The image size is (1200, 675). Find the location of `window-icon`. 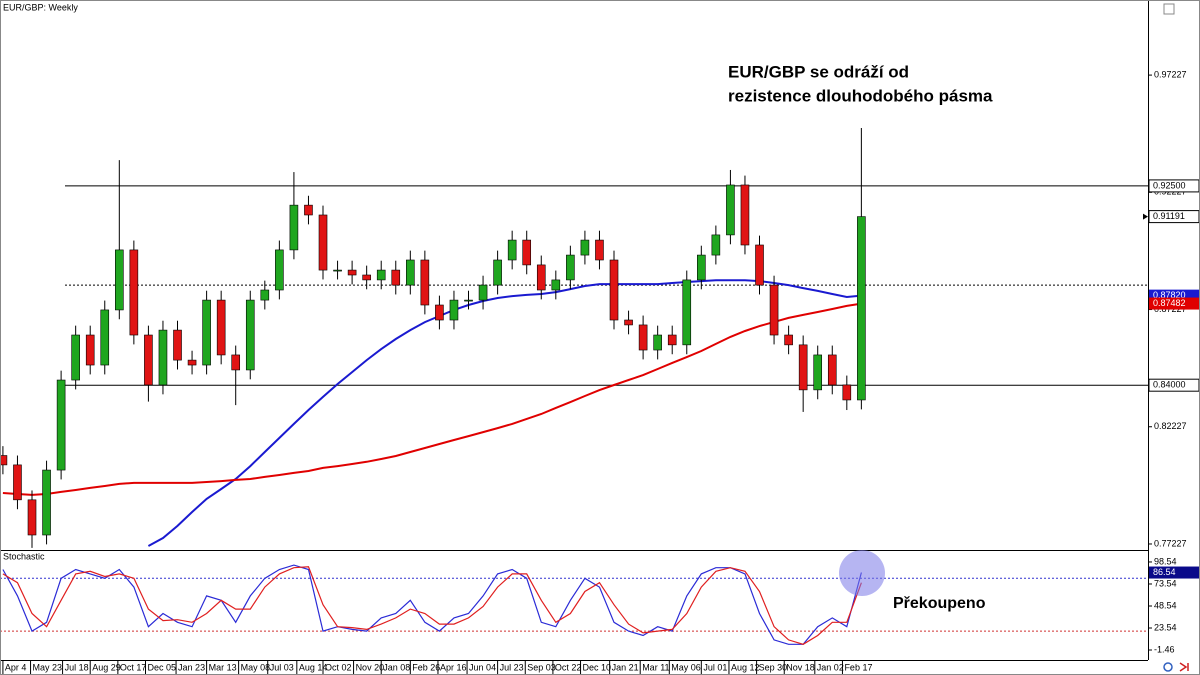

window-icon is located at coordinates (1169, 9).